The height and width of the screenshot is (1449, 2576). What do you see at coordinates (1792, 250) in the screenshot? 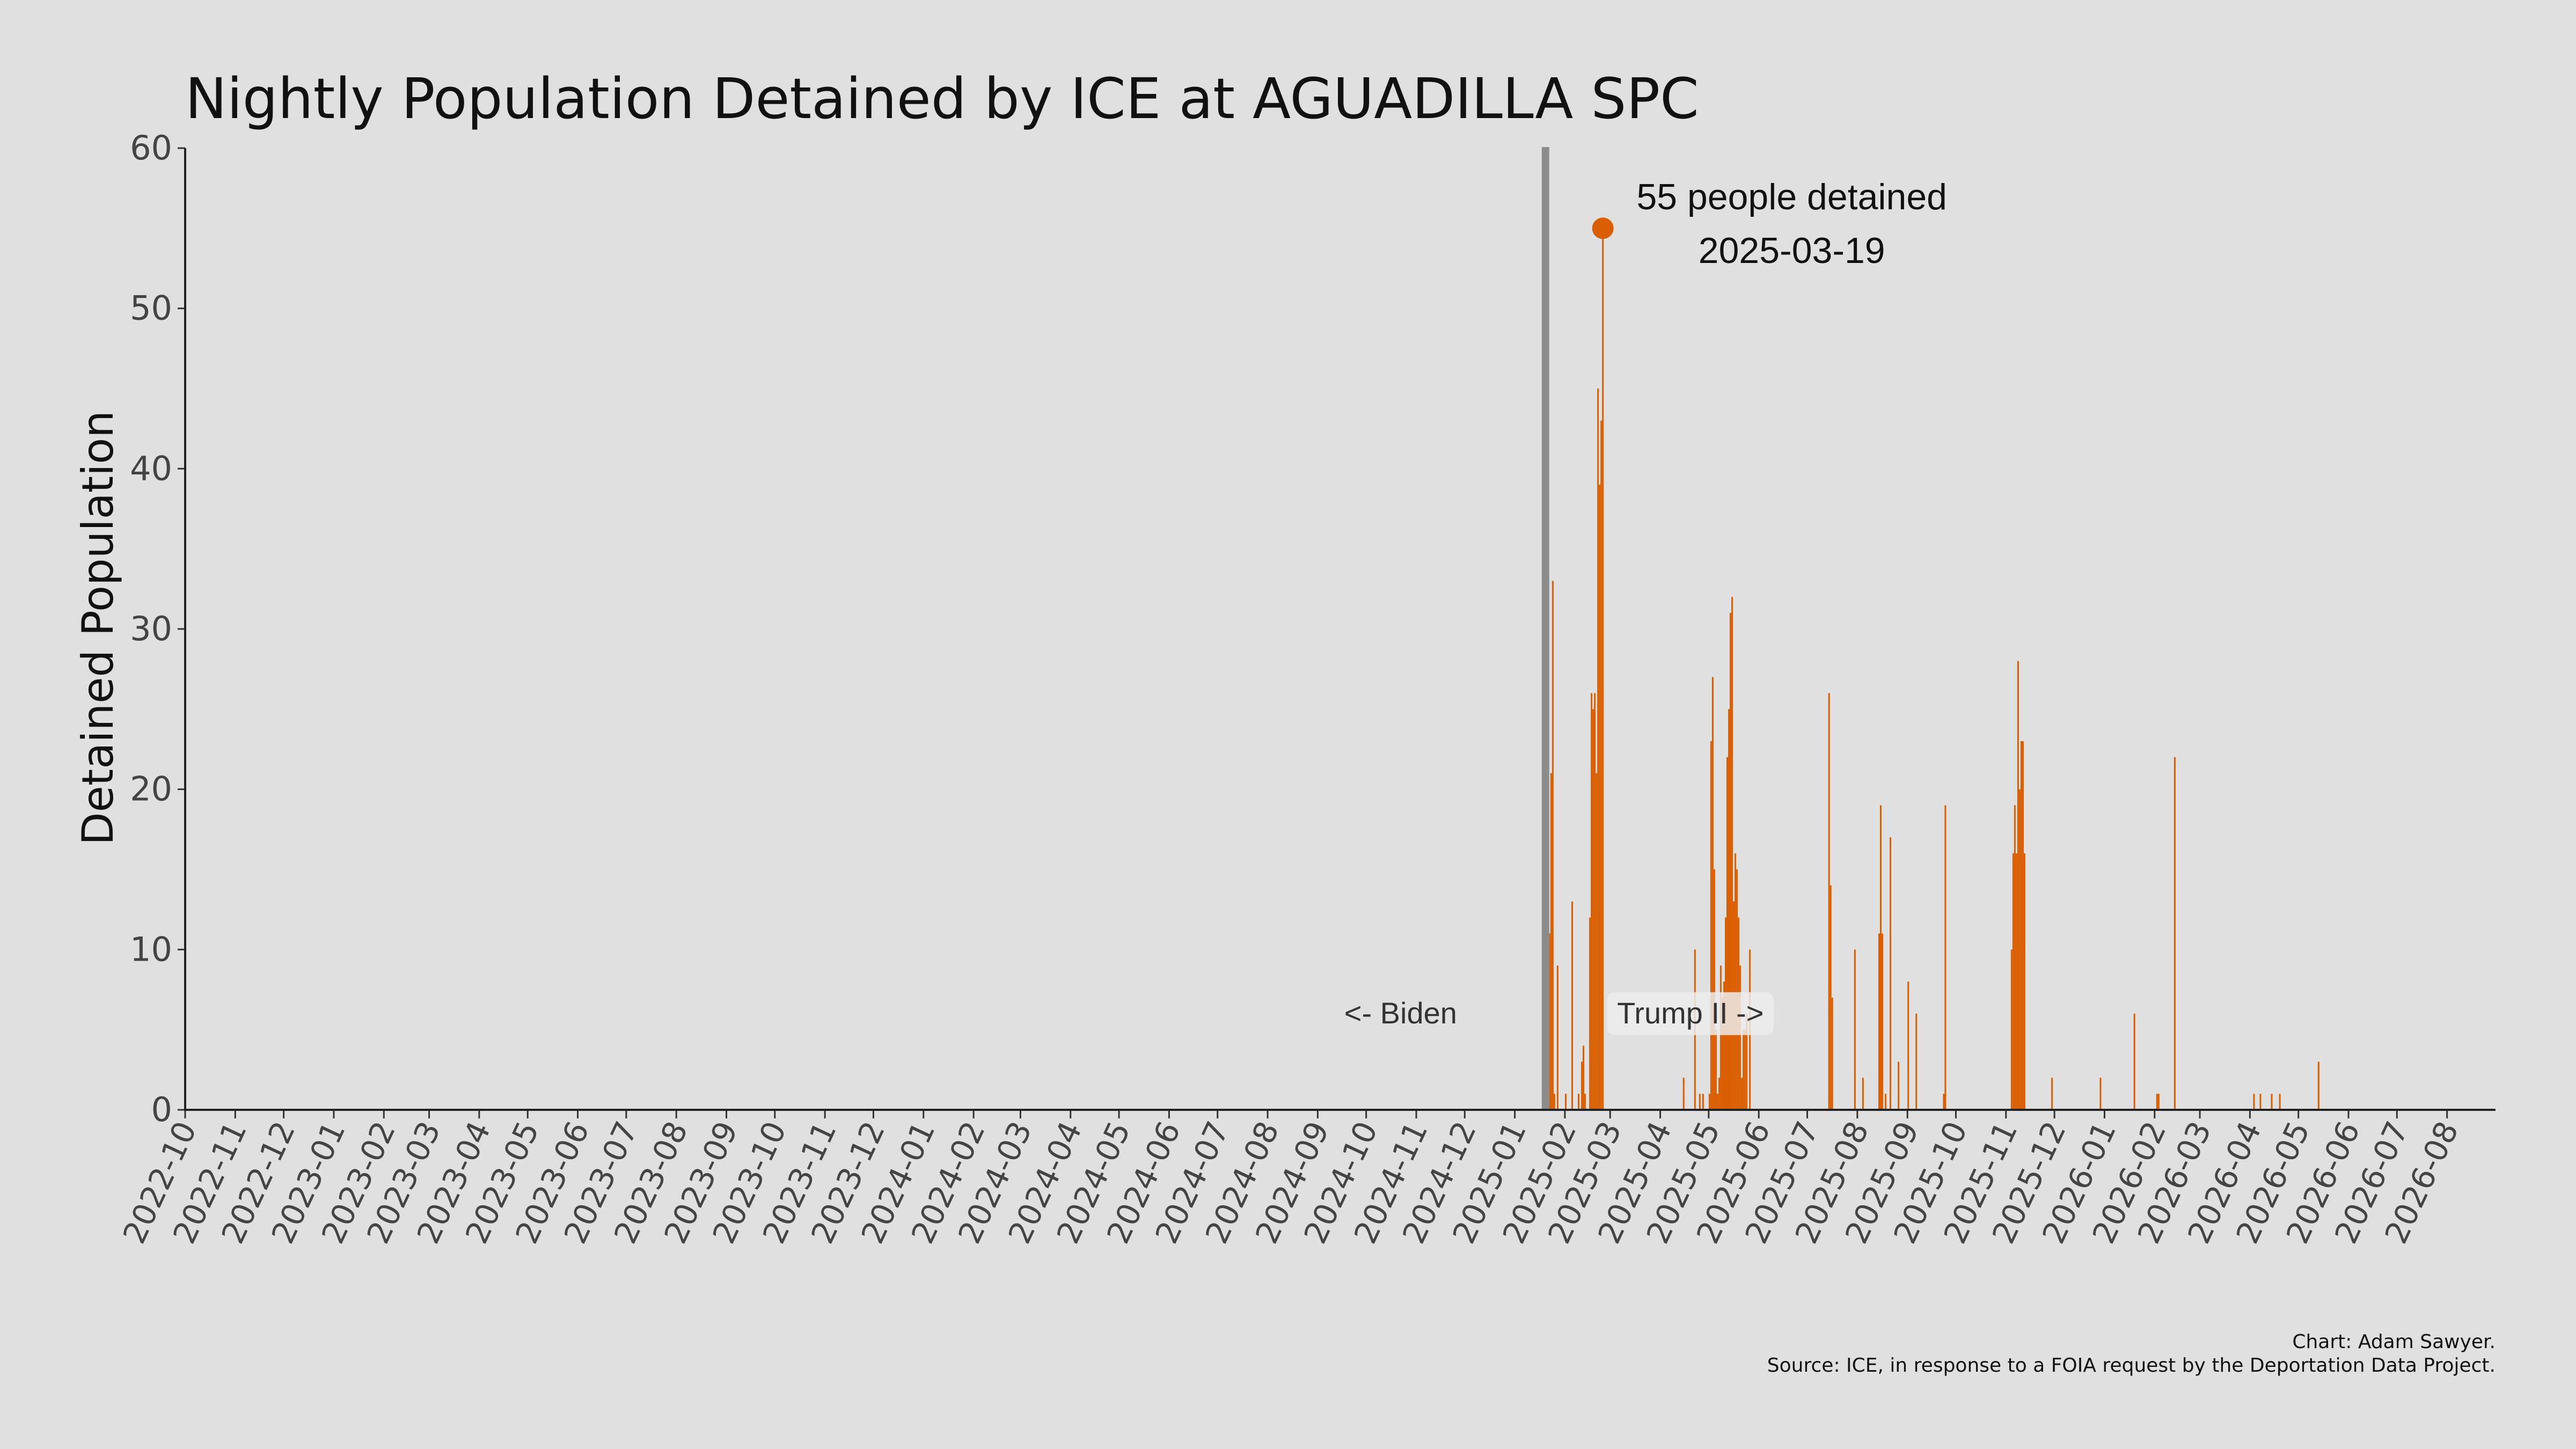
I see `peak-annotation-date: 2025-03-19` at bounding box center [1792, 250].